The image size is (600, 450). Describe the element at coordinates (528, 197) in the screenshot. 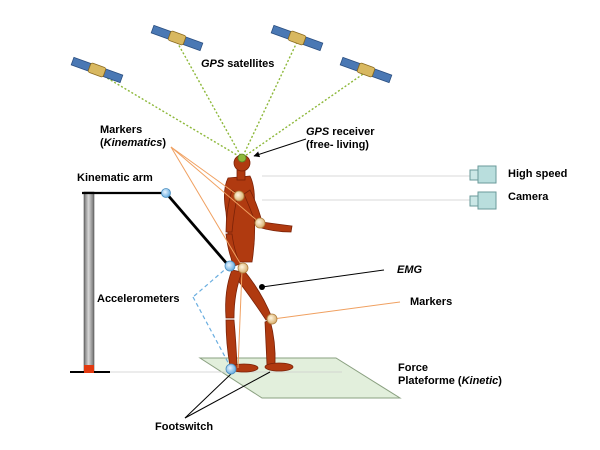

I see `label-camera: Camera` at that location.